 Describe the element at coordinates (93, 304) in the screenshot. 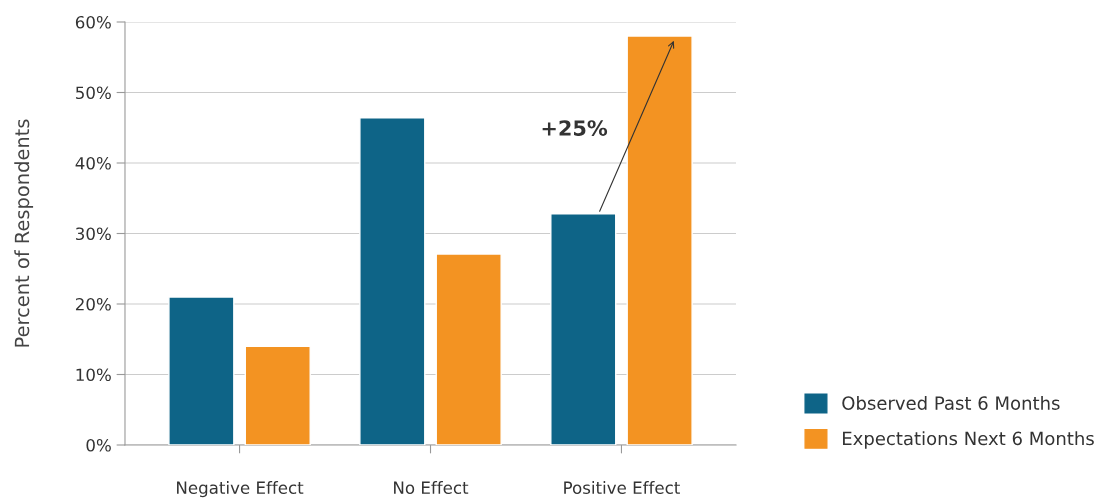

I see `y-tick-label: 20%` at that location.